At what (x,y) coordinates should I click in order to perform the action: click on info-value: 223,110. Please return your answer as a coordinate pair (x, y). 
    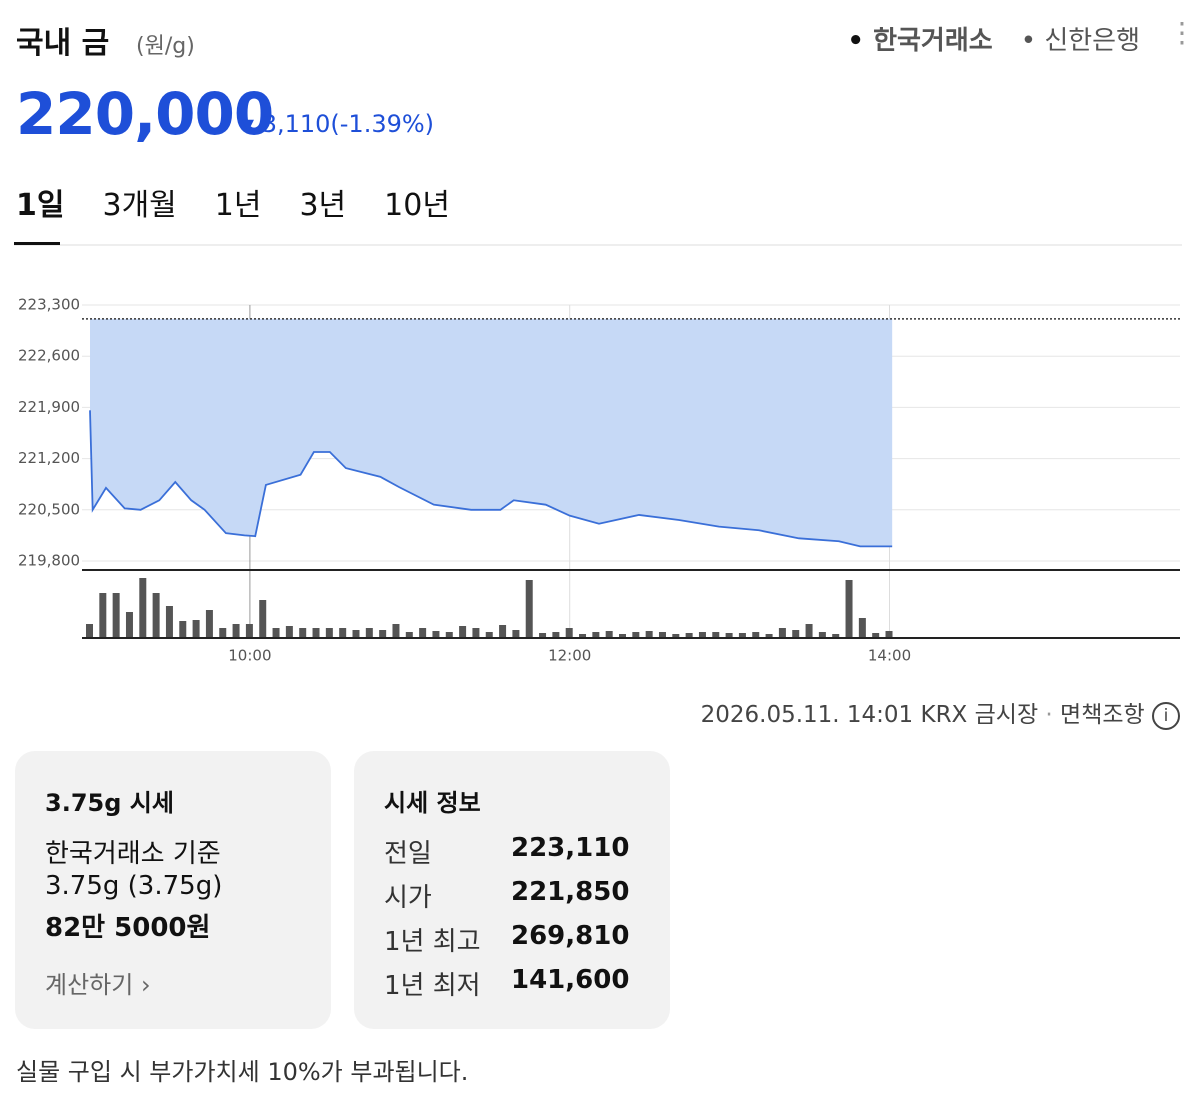
    Looking at the image, I should click on (570, 848).